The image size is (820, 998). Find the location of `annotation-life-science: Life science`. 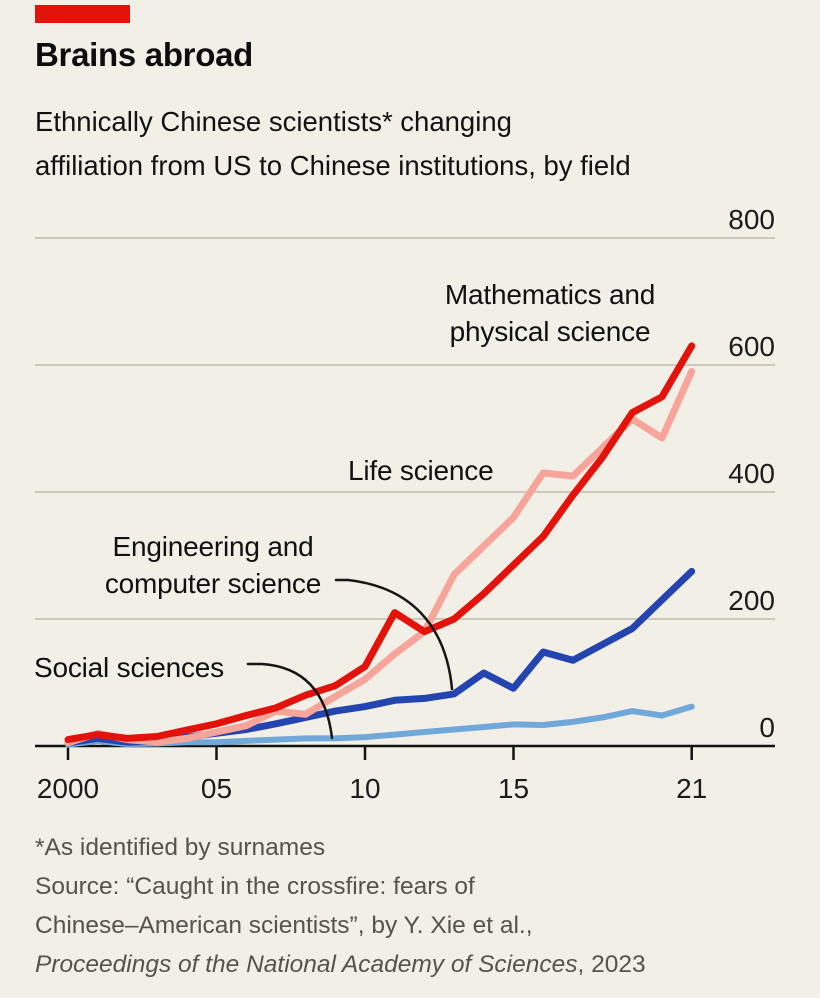

annotation-life-science: Life science is located at coordinates (421, 470).